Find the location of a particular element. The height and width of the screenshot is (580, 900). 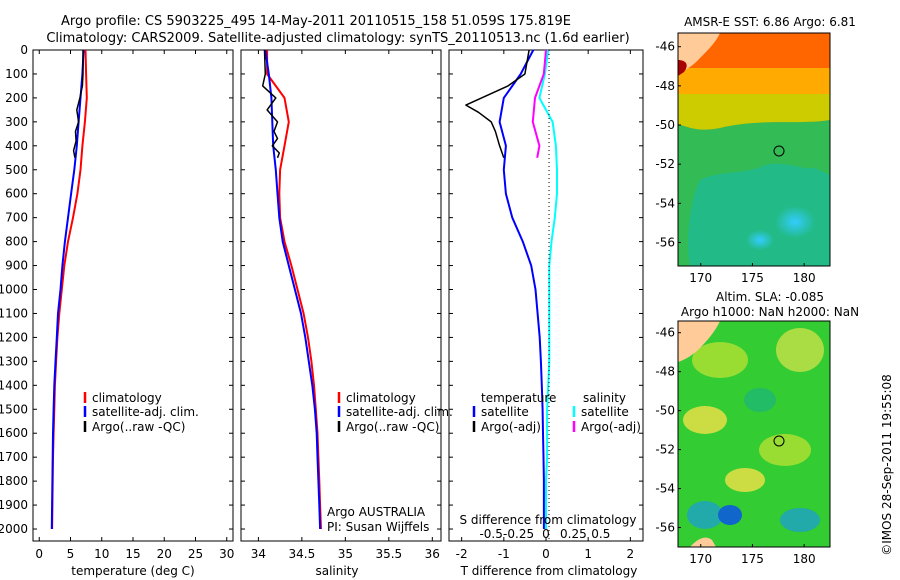

difference-s-axis-tick-label: -0.25 is located at coordinates (518, 534).